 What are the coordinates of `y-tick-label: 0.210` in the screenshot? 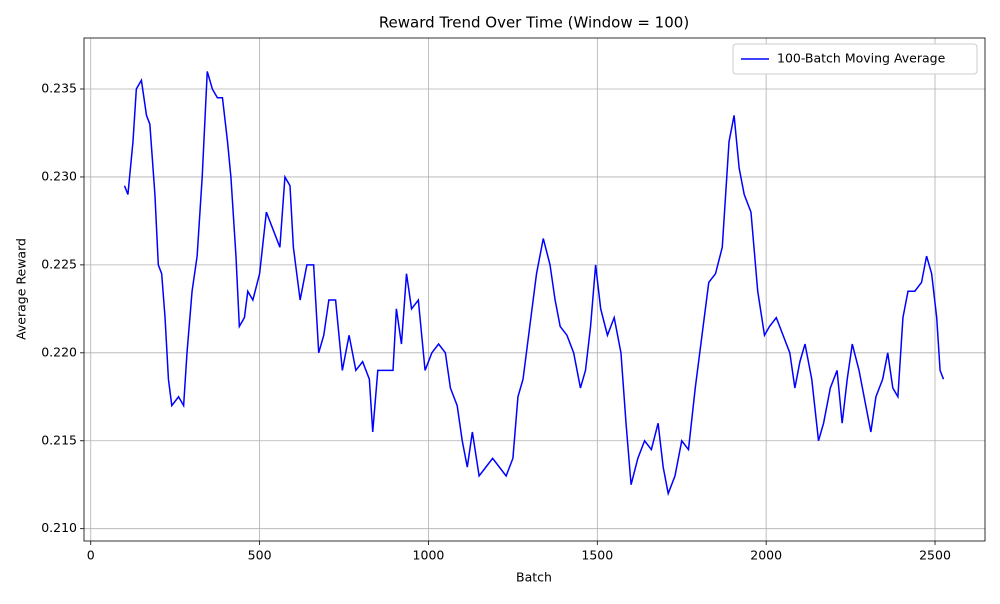 It's located at (59, 527).